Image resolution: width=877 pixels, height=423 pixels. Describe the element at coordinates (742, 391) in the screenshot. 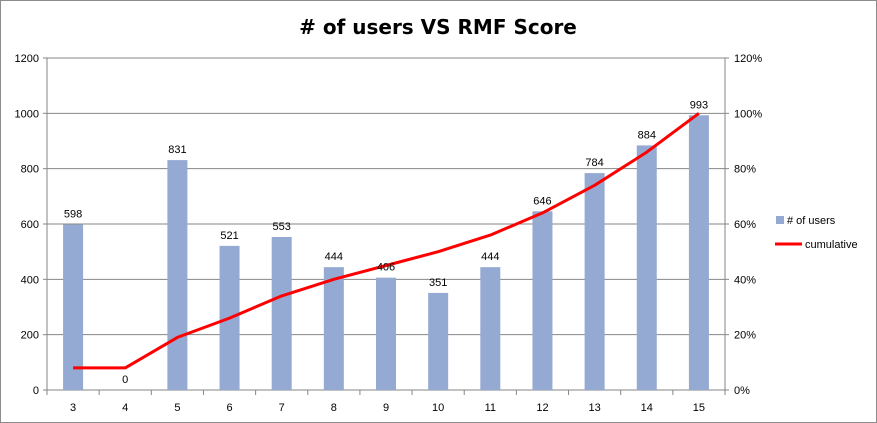

I see `y2-tick-label: 0%` at that location.